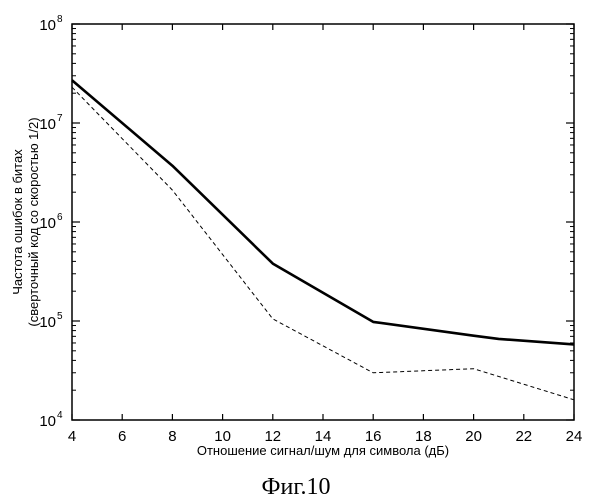 This screenshot has width=592, height=500. What do you see at coordinates (60, 316) in the screenshot?
I see `y-tick-exponent: 5` at bounding box center [60, 316].